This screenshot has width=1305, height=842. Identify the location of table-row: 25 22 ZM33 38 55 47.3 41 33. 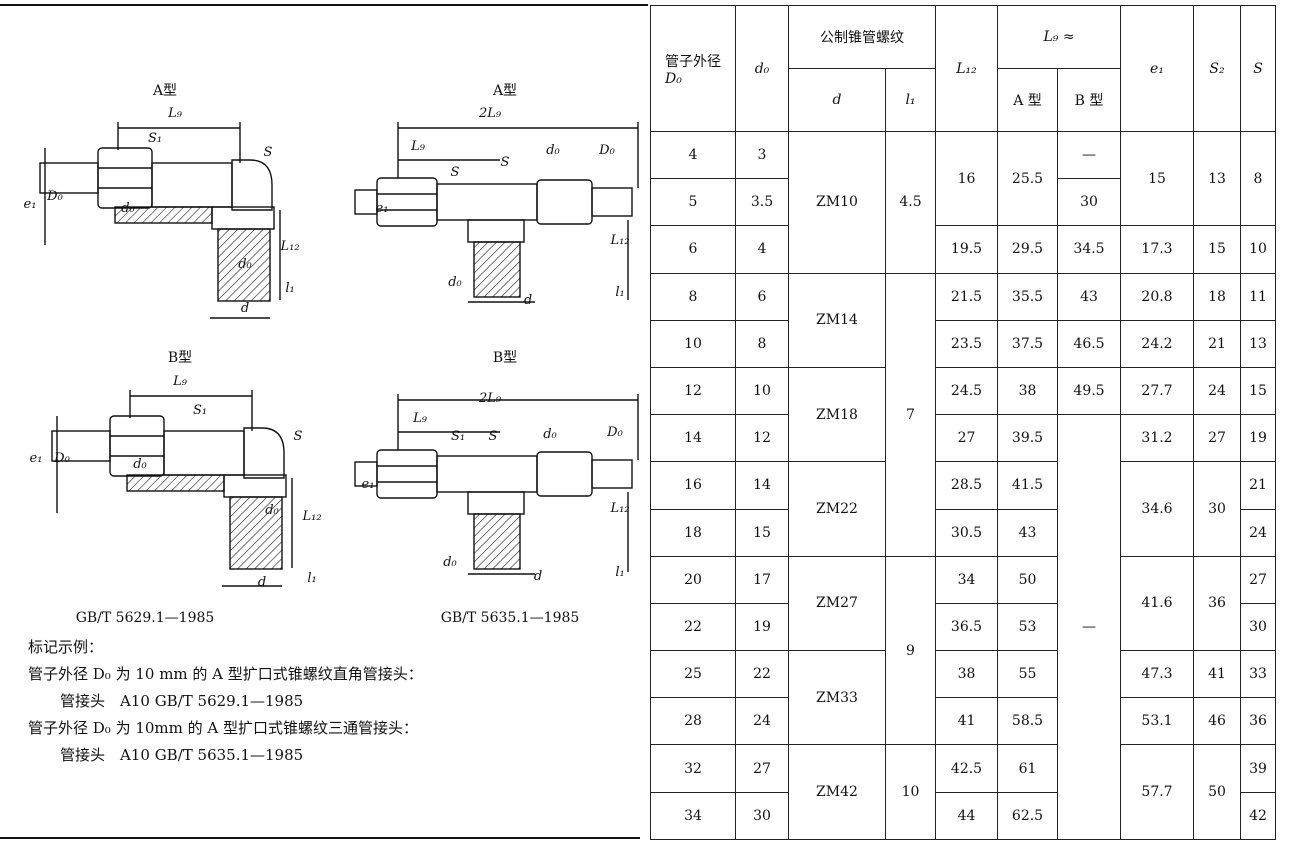
(977, 698).